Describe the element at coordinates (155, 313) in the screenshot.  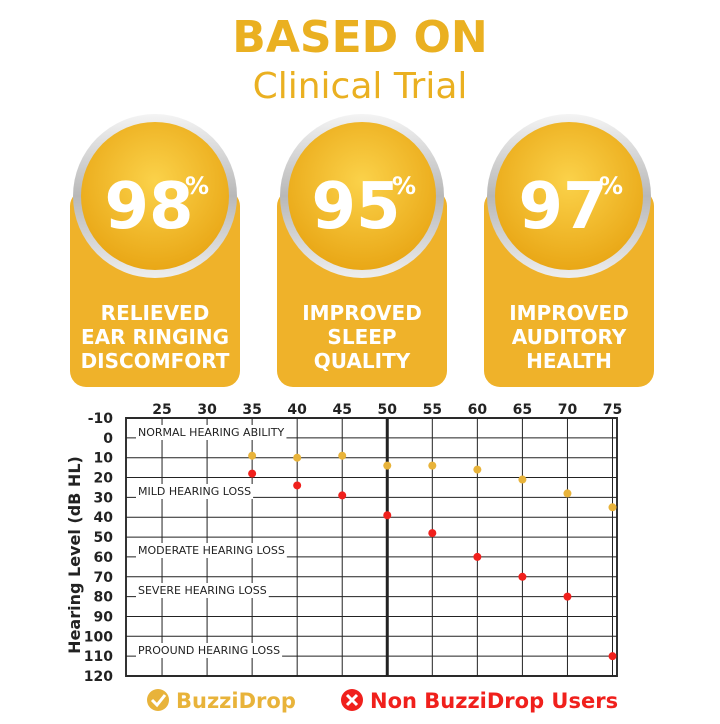
I see `stat-label: RELIEVED` at that location.